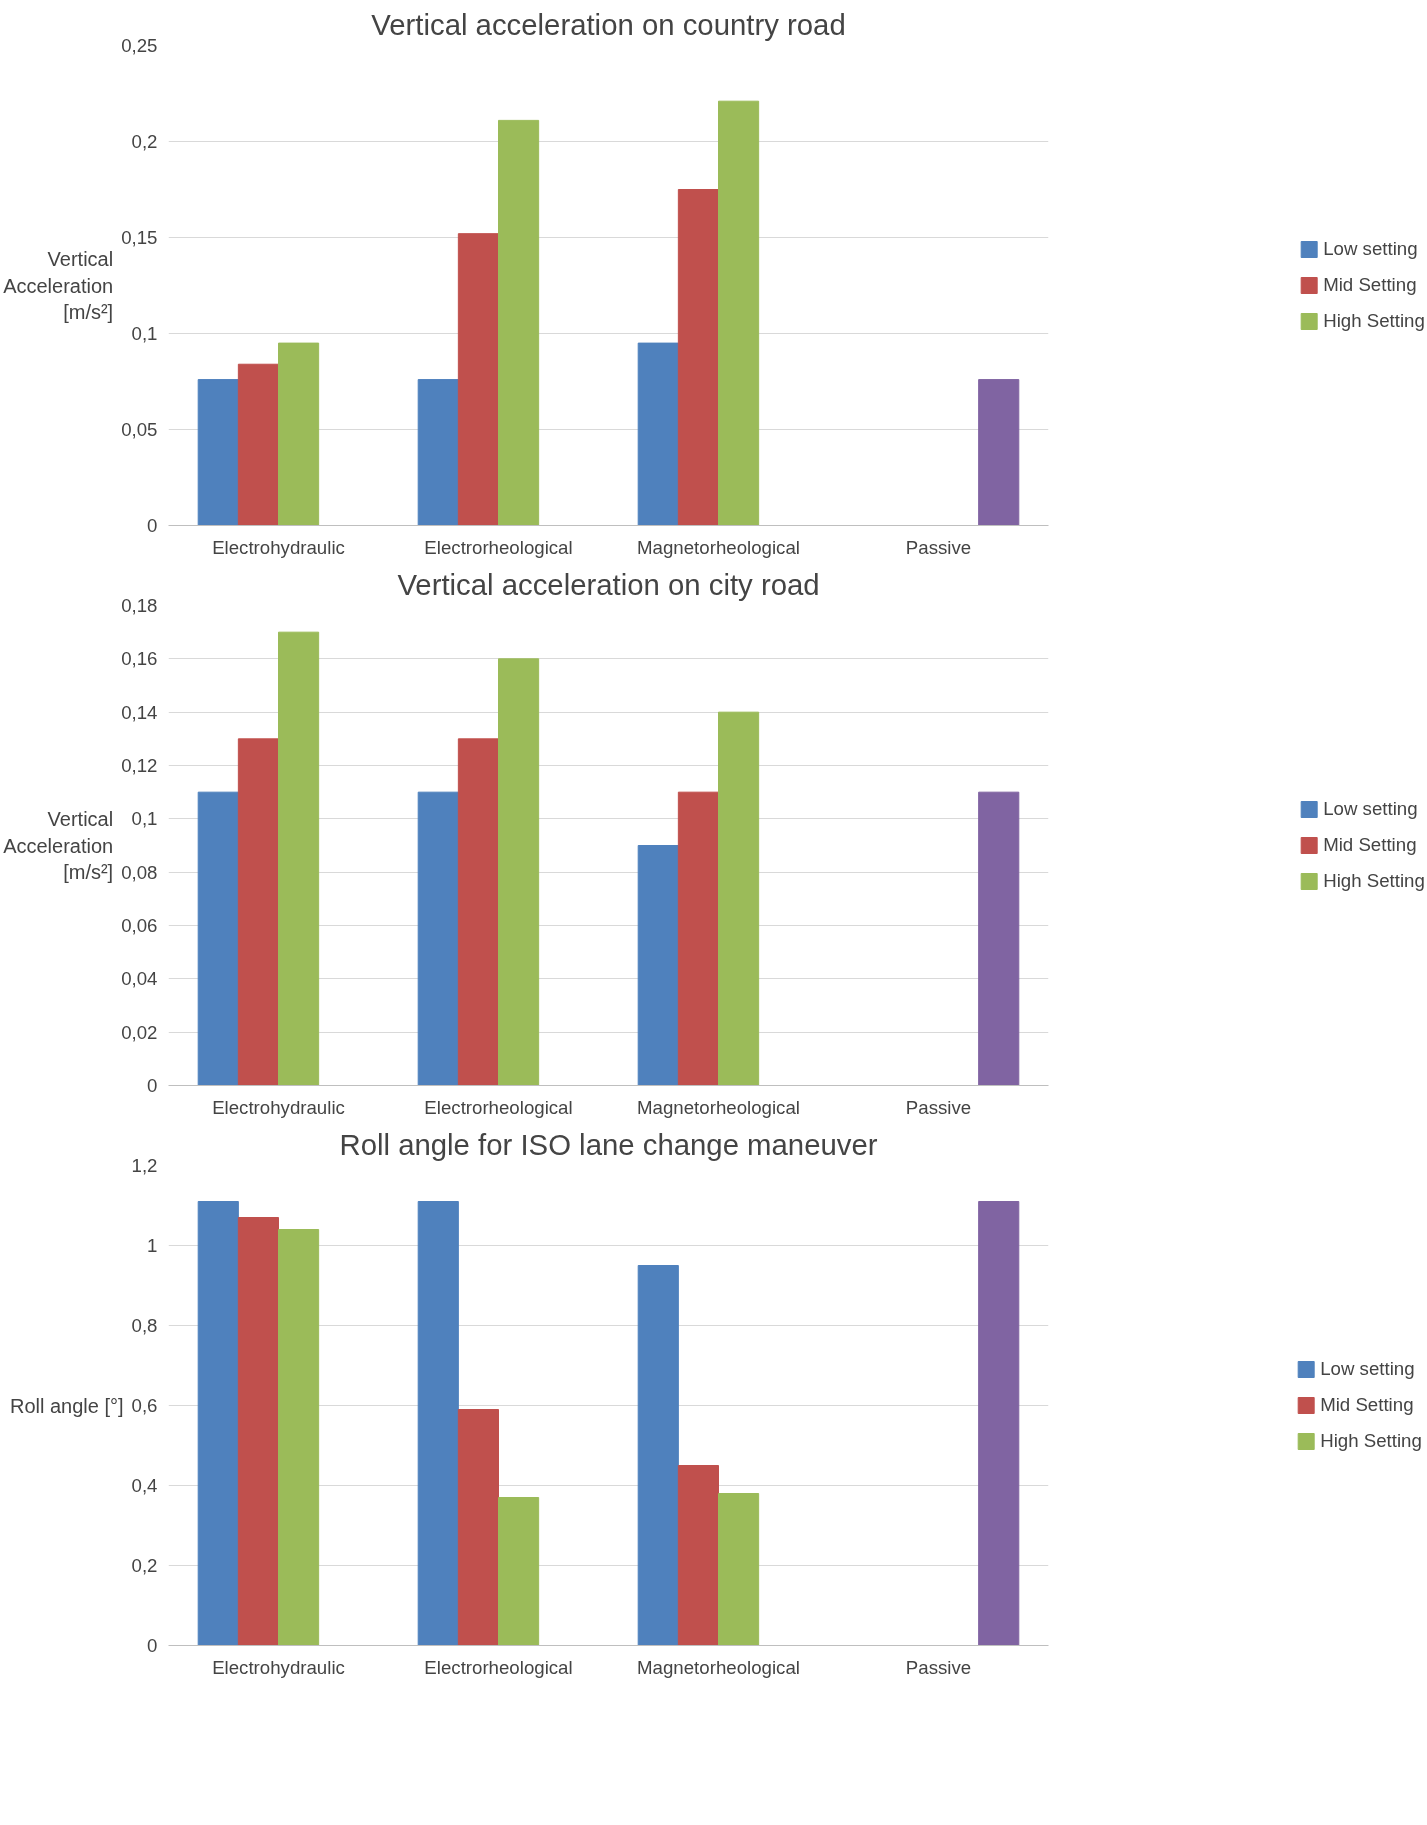 This screenshot has width=1427, height=1825. Describe the element at coordinates (608, 584) in the screenshot. I see `chart-title: Vertical acceleration on city road` at that location.